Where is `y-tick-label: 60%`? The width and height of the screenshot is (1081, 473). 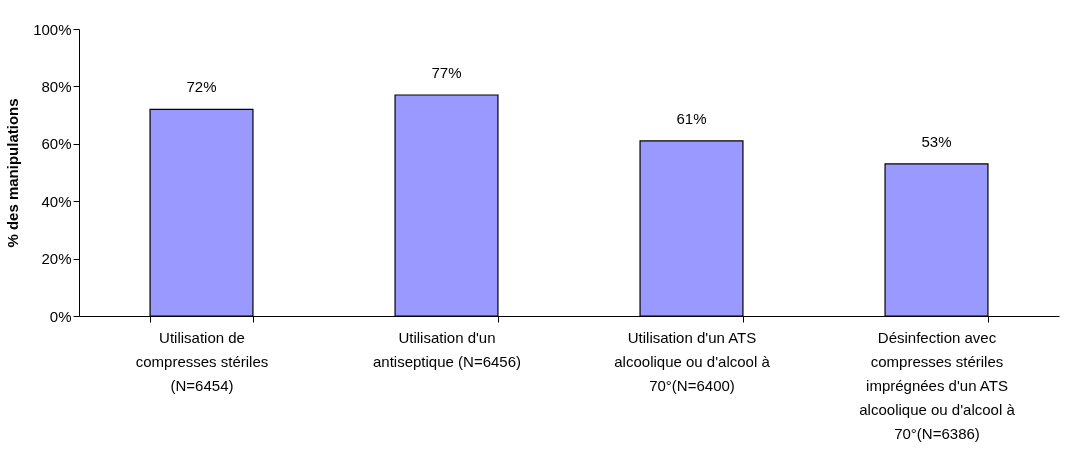 y-tick-label: 60% is located at coordinates (56, 144).